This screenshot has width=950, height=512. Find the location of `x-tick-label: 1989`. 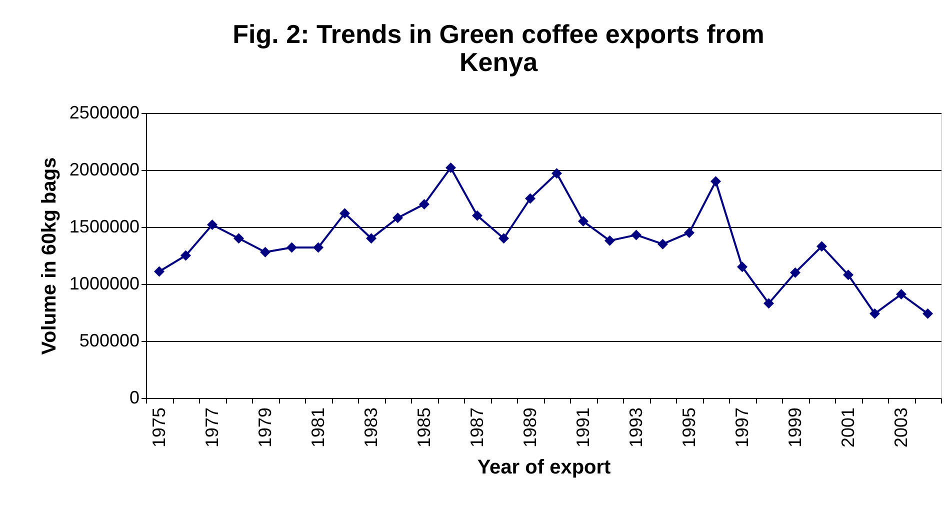

x-tick-label: 1989 is located at coordinates (530, 428).